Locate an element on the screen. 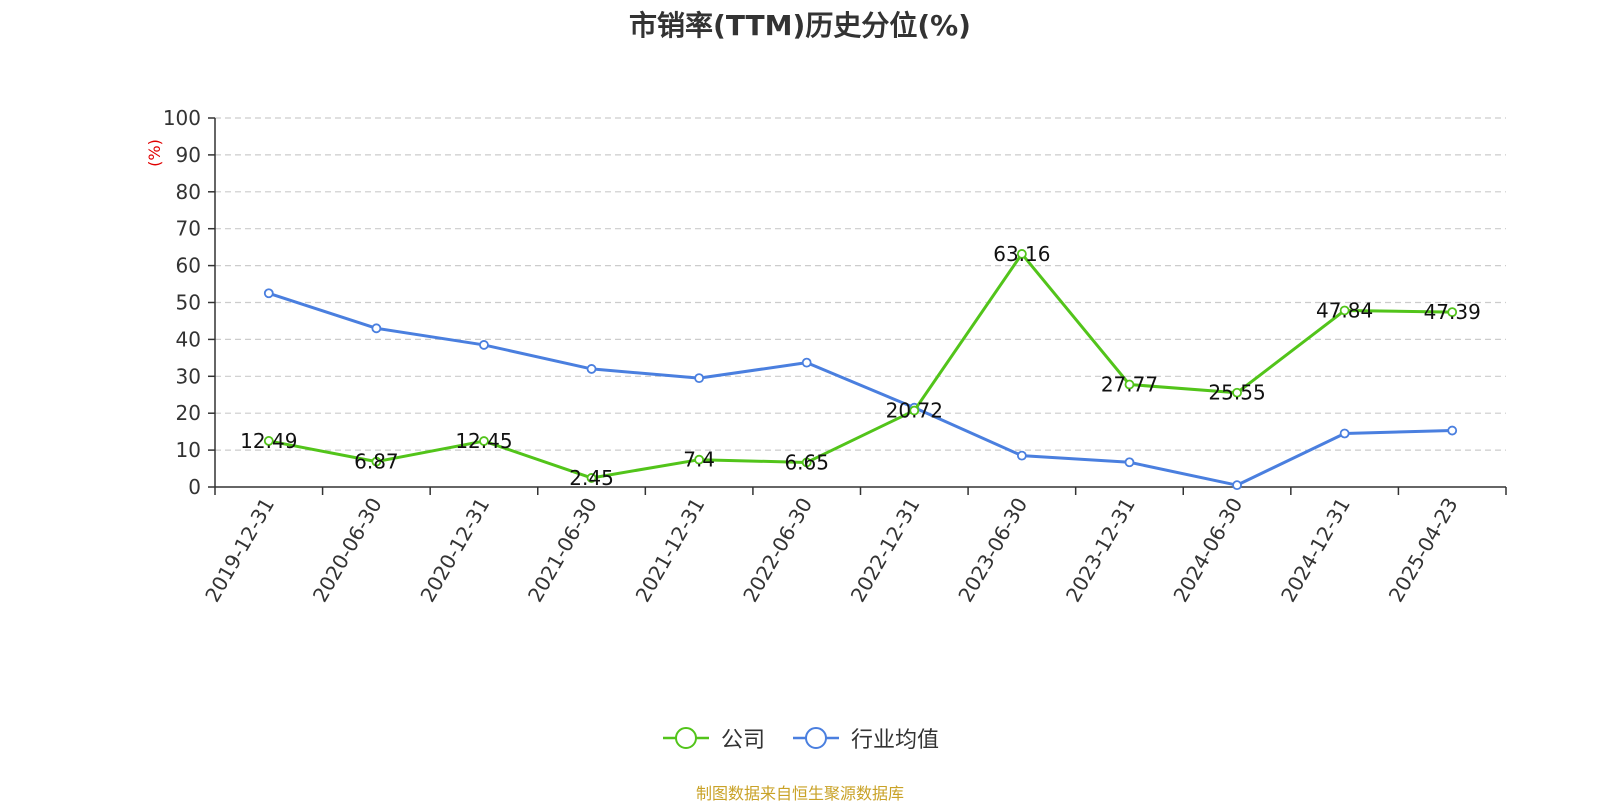 The width and height of the screenshot is (1600, 804). x-tick-label: 2023-06-30 is located at coordinates (992, 550).